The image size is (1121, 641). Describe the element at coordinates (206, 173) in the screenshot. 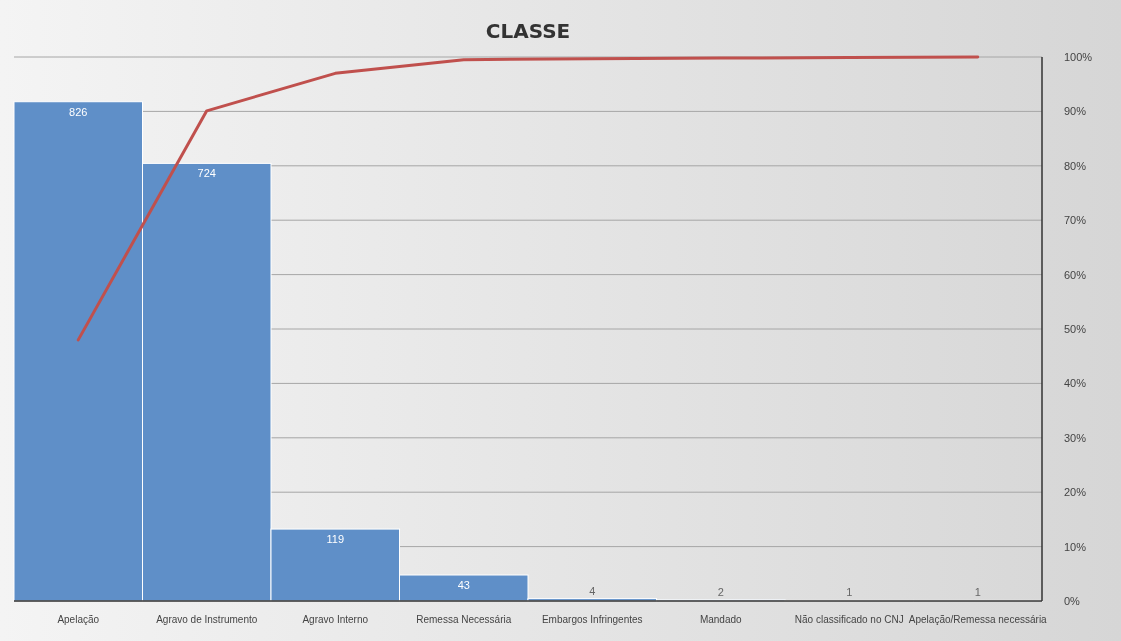

I see `data-label: 724` at that location.